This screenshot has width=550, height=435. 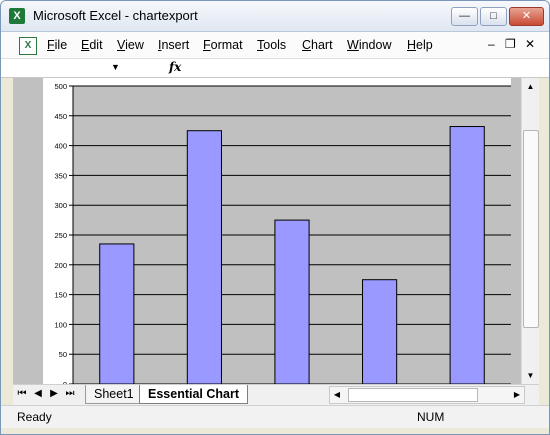 I want to click on scroll-right-button: ▶, so click(x=517, y=394).